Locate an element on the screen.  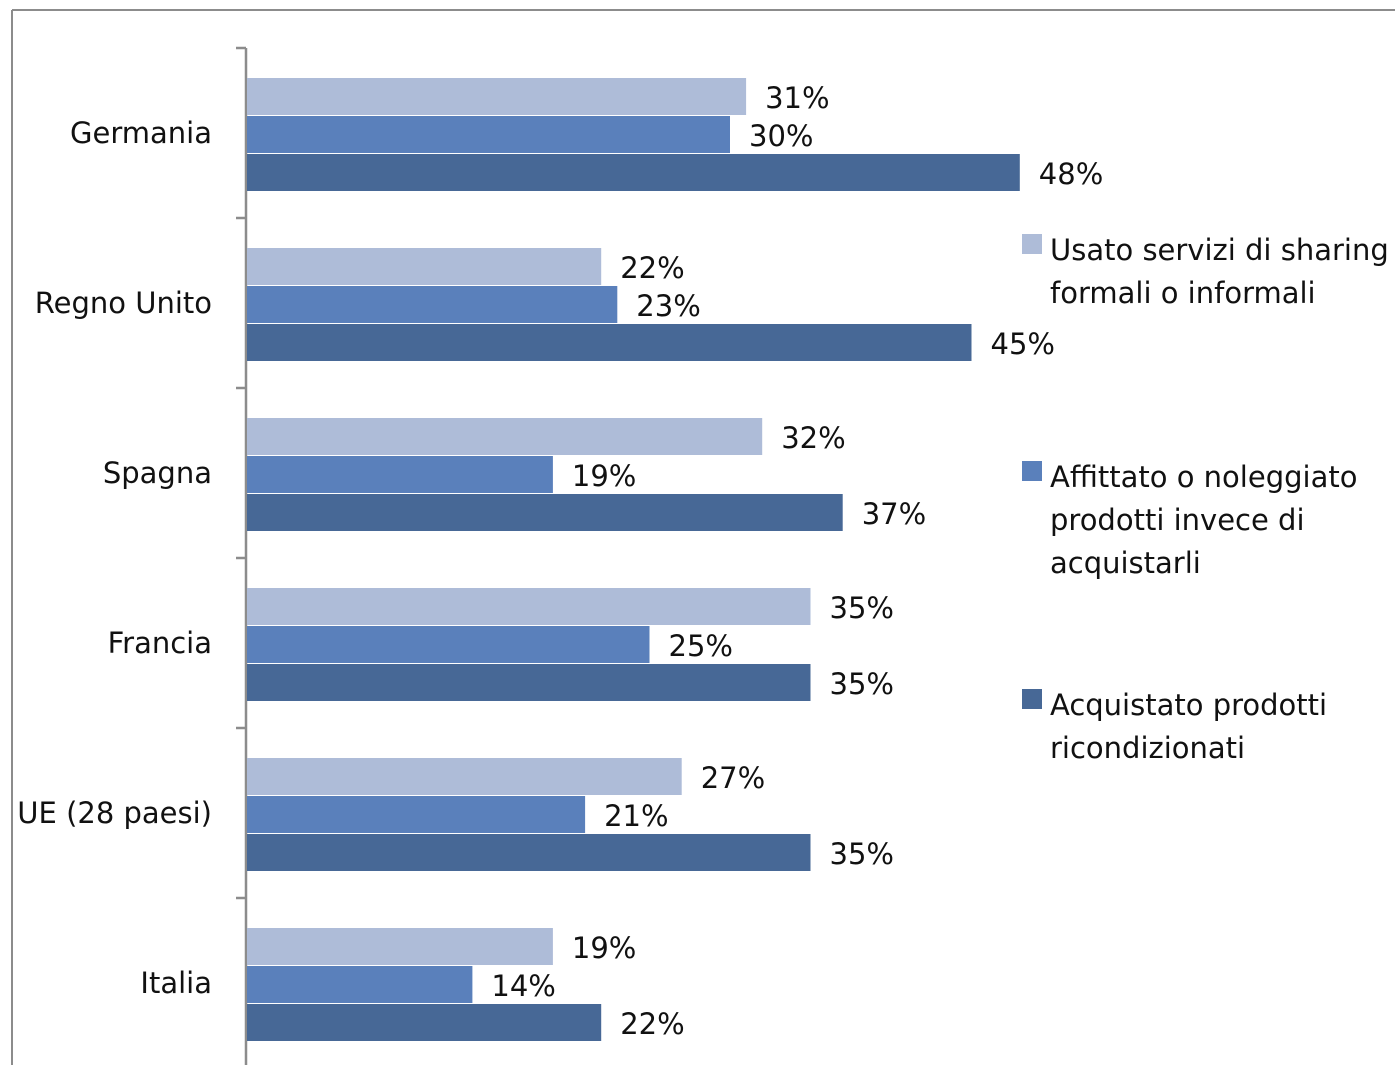
category-label: Spagna is located at coordinates (157, 473).